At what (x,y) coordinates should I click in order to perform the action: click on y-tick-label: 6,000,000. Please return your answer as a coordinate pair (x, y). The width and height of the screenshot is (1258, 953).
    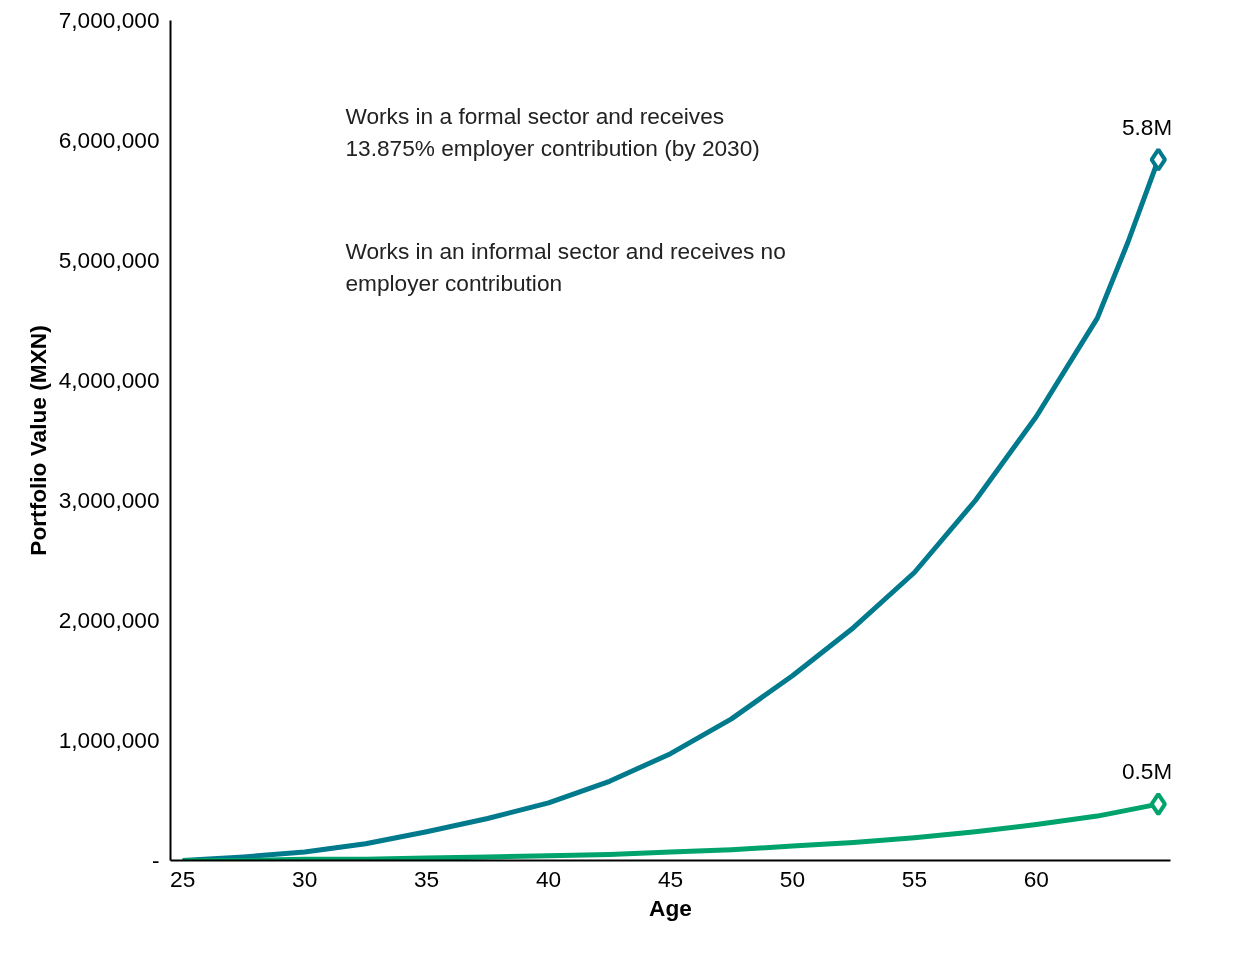
    Looking at the image, I should click on (109, 140).